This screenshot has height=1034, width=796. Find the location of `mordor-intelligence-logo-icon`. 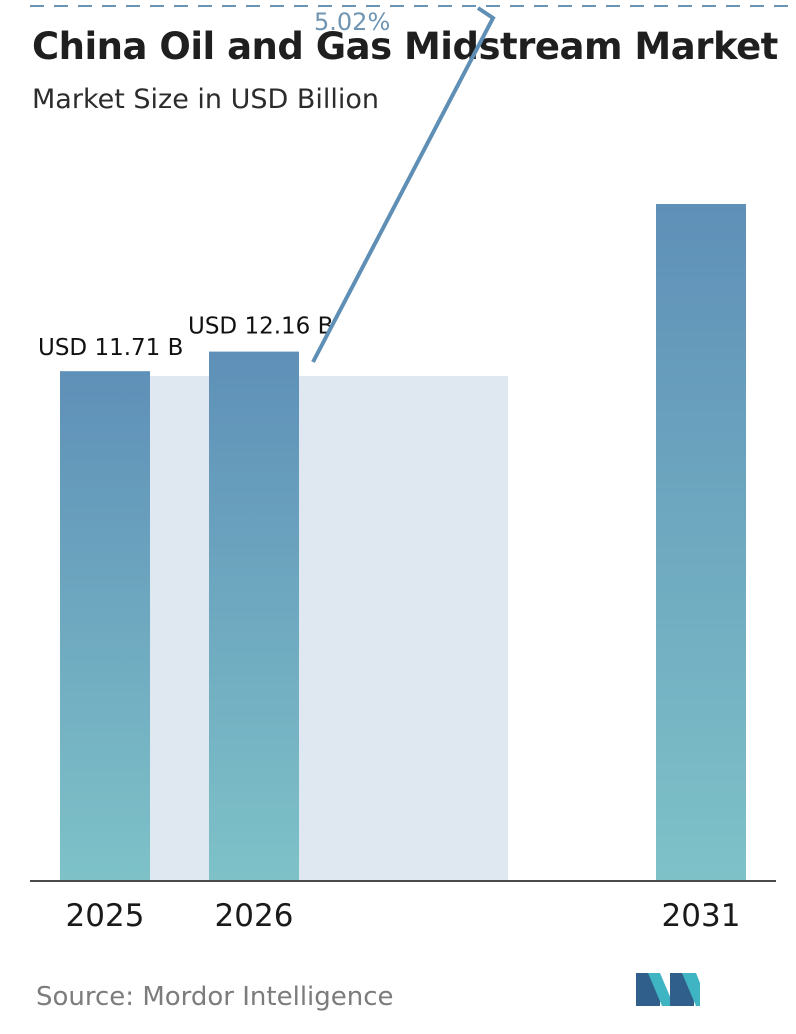

mordor-intelligence-logo-icon is located at coordinates (668, 989).